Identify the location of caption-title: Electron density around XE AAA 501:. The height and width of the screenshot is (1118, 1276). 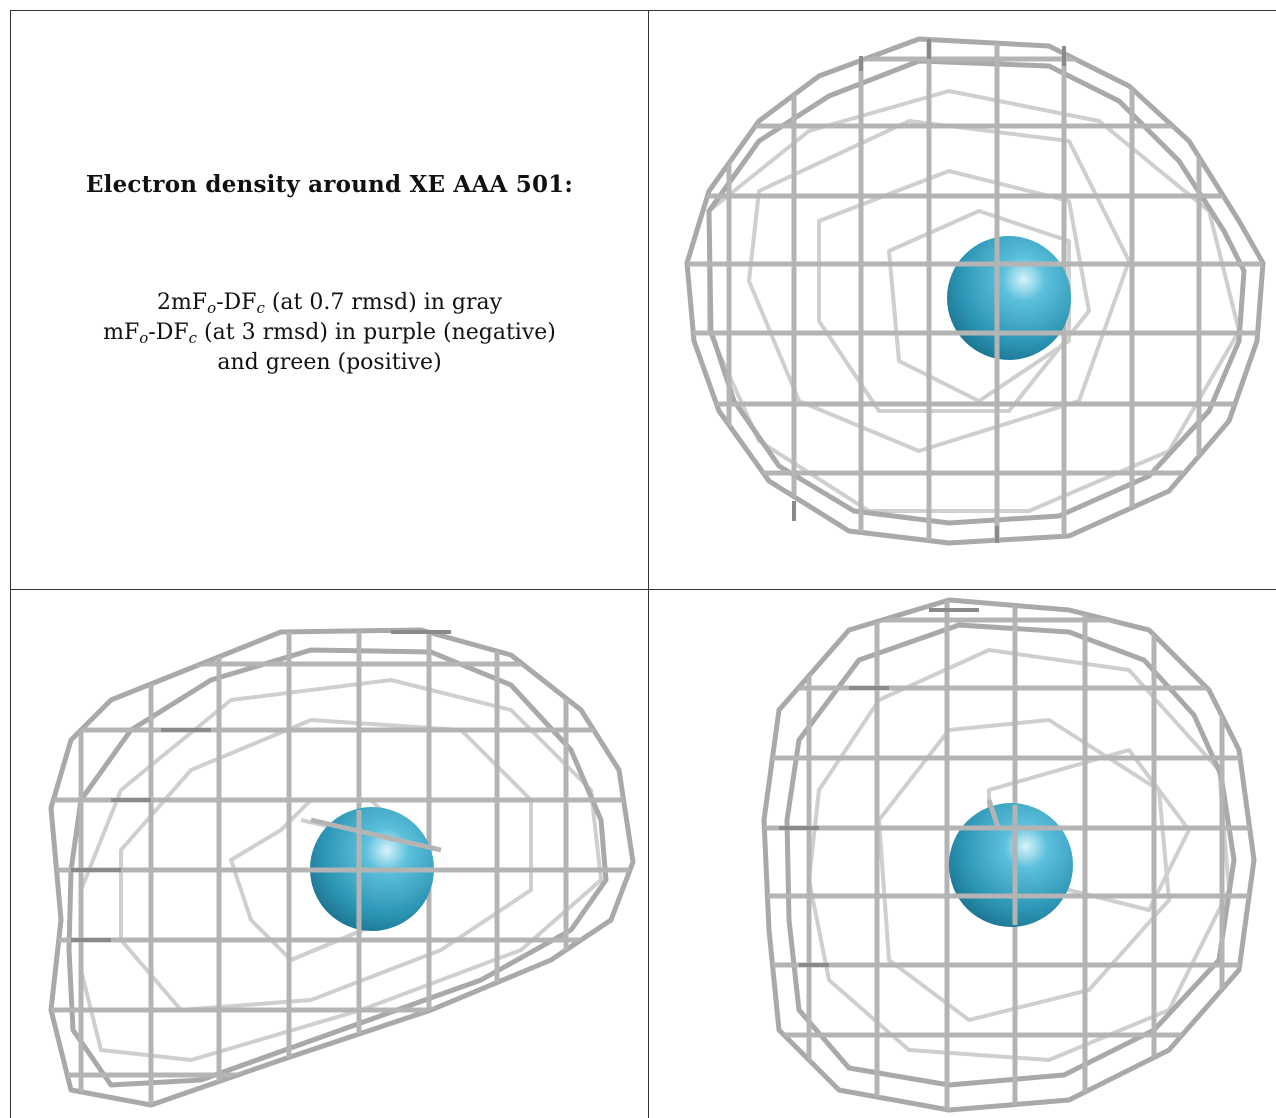
(329, 184).